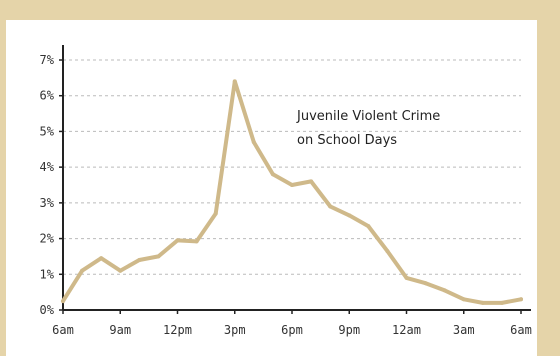  Describe the element at coordinates (406, 330) in the screenshot. I see `x-tick-label: 12am` at that location.